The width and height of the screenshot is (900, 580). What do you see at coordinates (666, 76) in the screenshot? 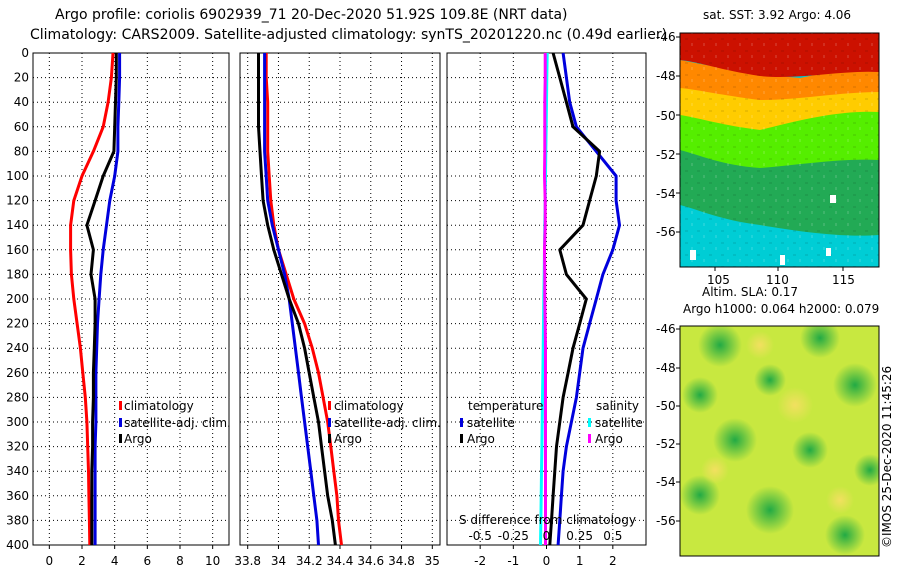
I see `sst-lat-label: -48` at bounding box center [666, 76].